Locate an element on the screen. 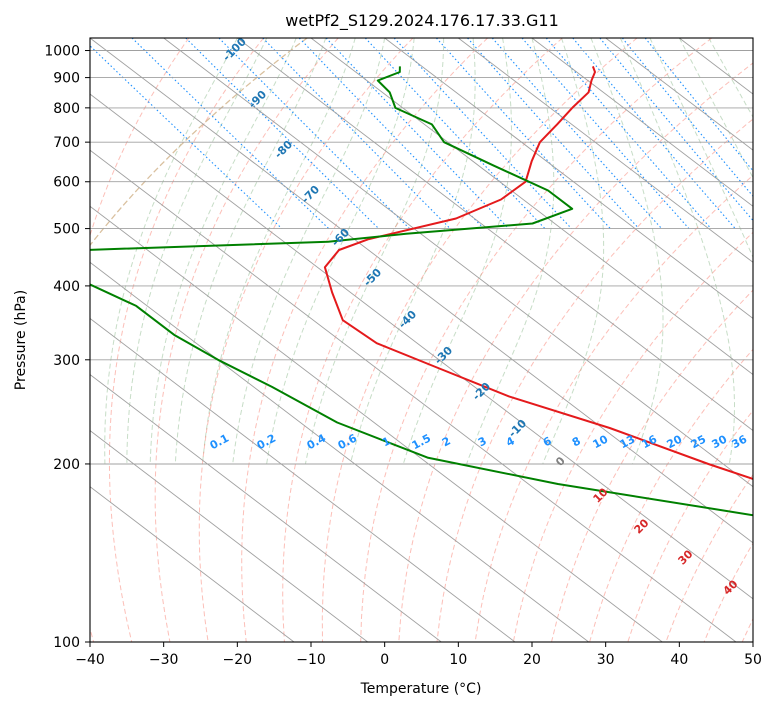 This screenshot has height=708, width=775. x-tick-label: −30 is located at coordinates (164, 660).